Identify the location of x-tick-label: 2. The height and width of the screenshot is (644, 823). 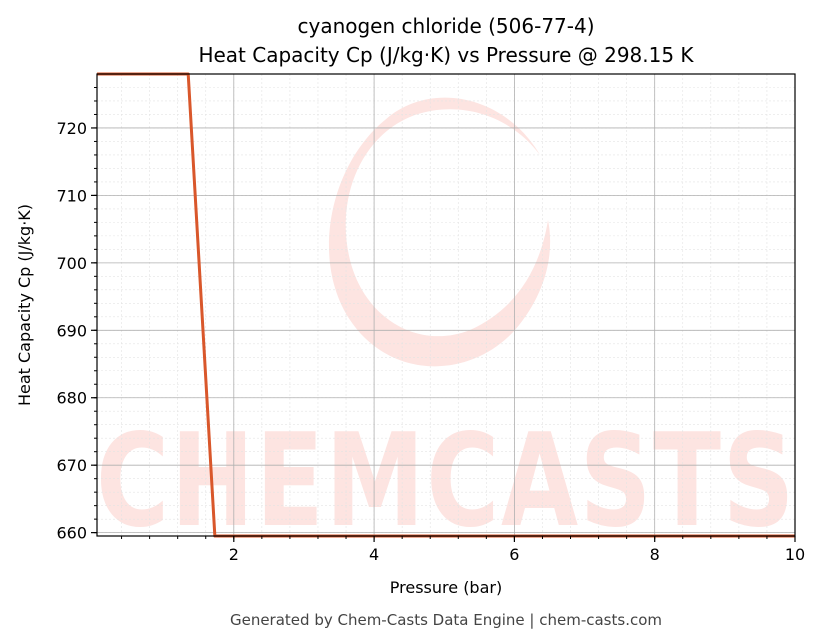
(234, 554).